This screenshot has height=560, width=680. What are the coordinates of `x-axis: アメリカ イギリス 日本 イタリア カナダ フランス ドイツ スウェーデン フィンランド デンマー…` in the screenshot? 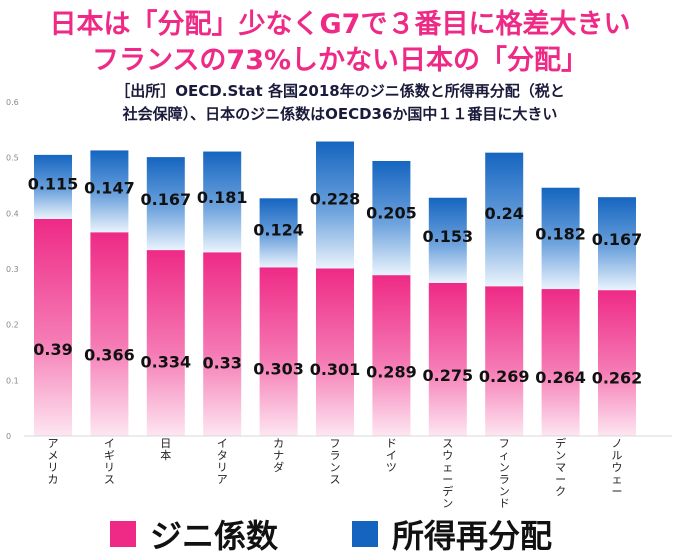 It's located at (348, 472).